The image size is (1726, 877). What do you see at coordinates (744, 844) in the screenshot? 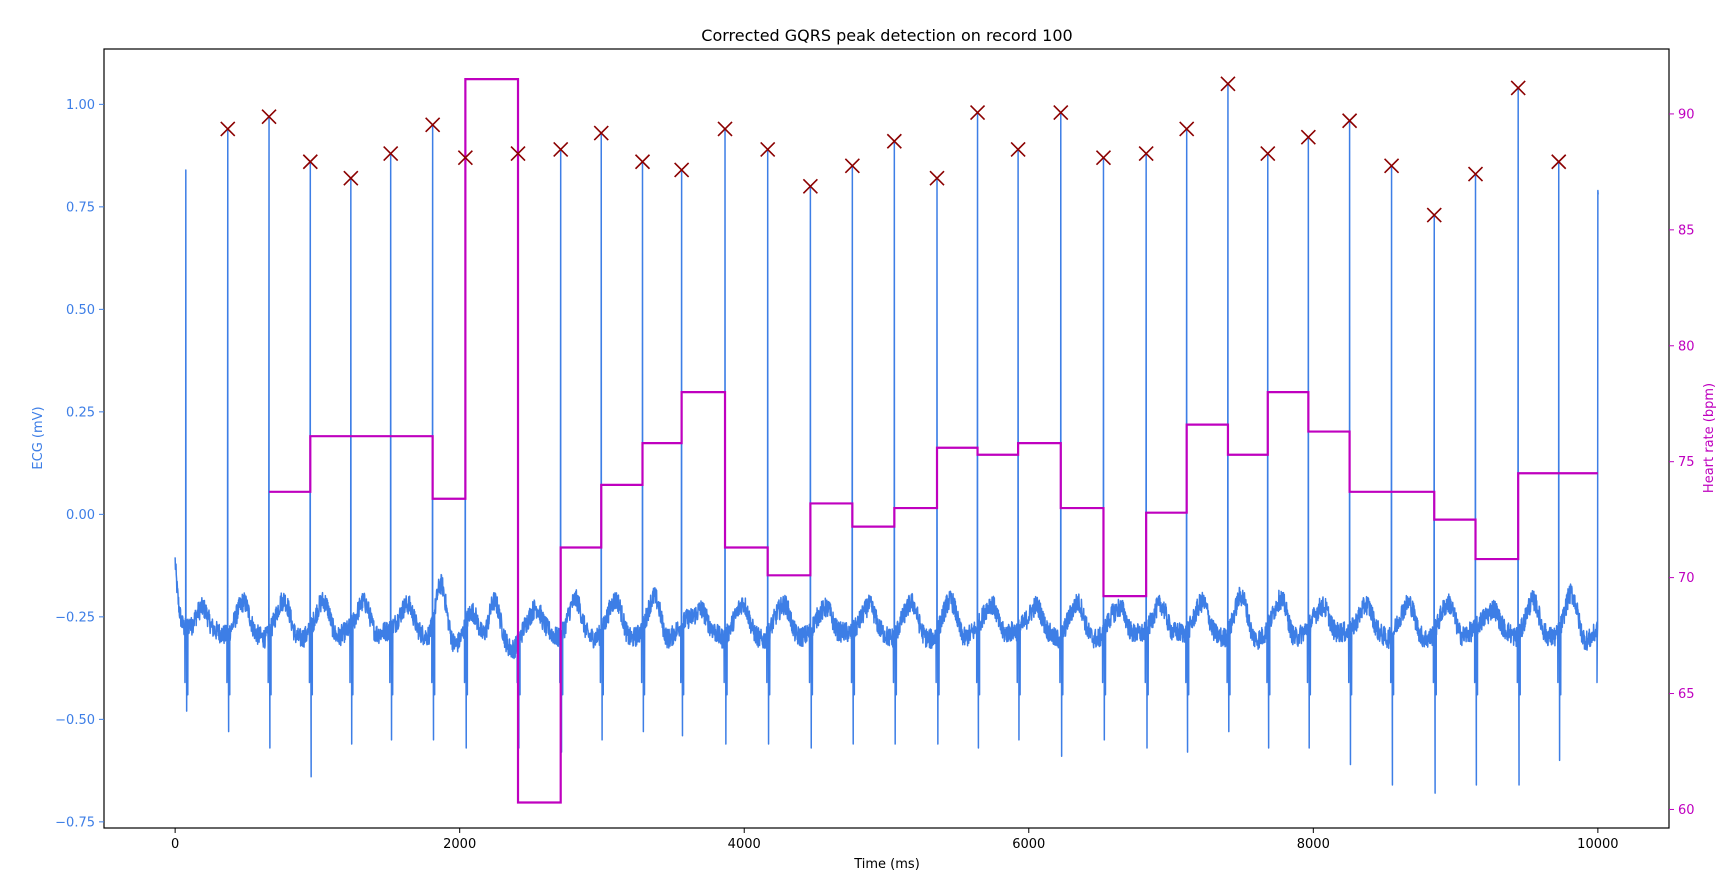
I see `x-tick-label: 4000` at bounding box center [744, 844].